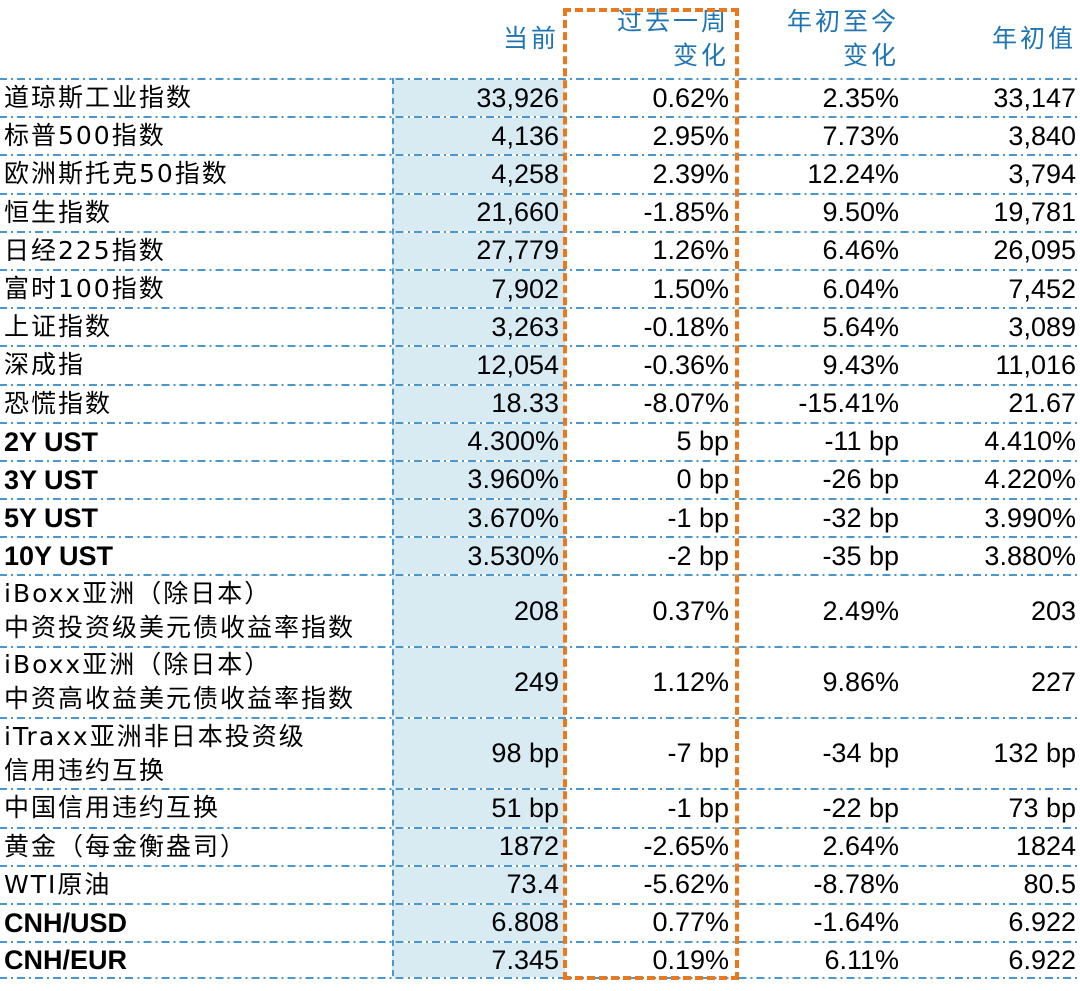 The height and width of the screenshot is (991, 1080). I want to click on row-label: CNH/USD, so click(196, 923).